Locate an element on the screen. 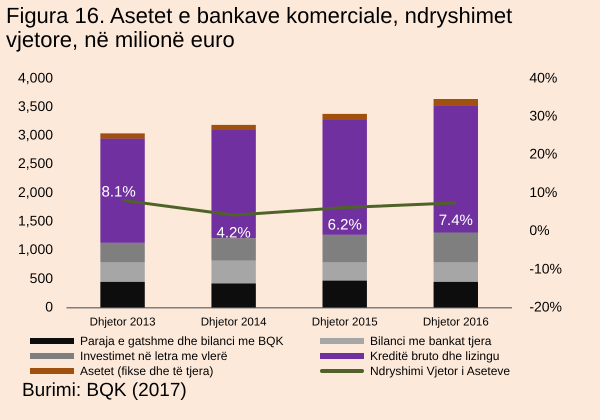 The image size is (600, 420). y-tick-label: 4,000 is located at coordinates (36, 77).